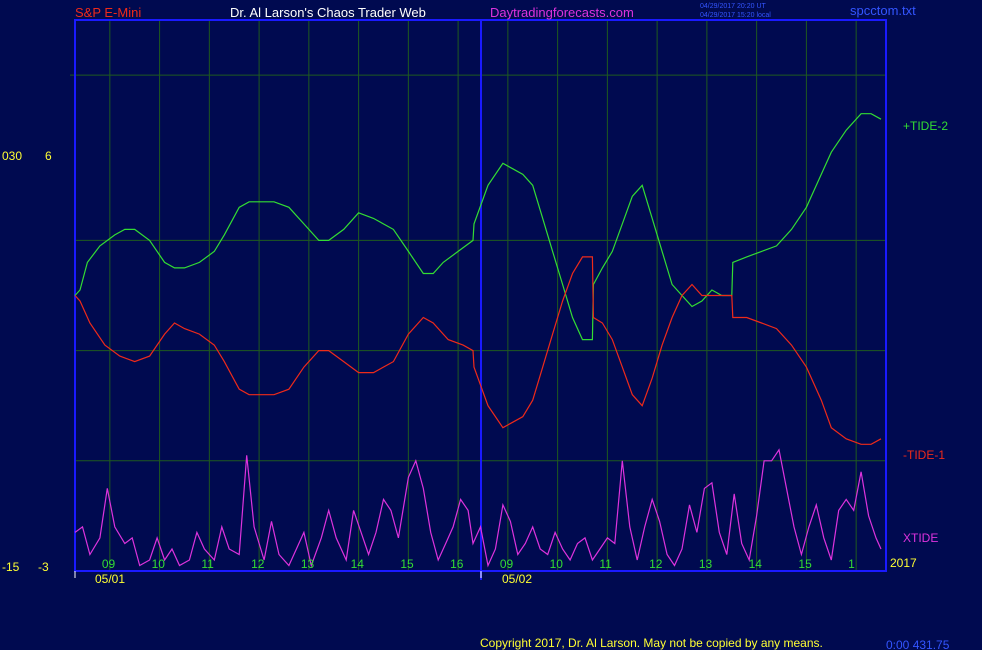 This screenshot has height=650, width=982. I want to click on timestamp-local: 04/29/2017 15:20 local, so click(735, 15).